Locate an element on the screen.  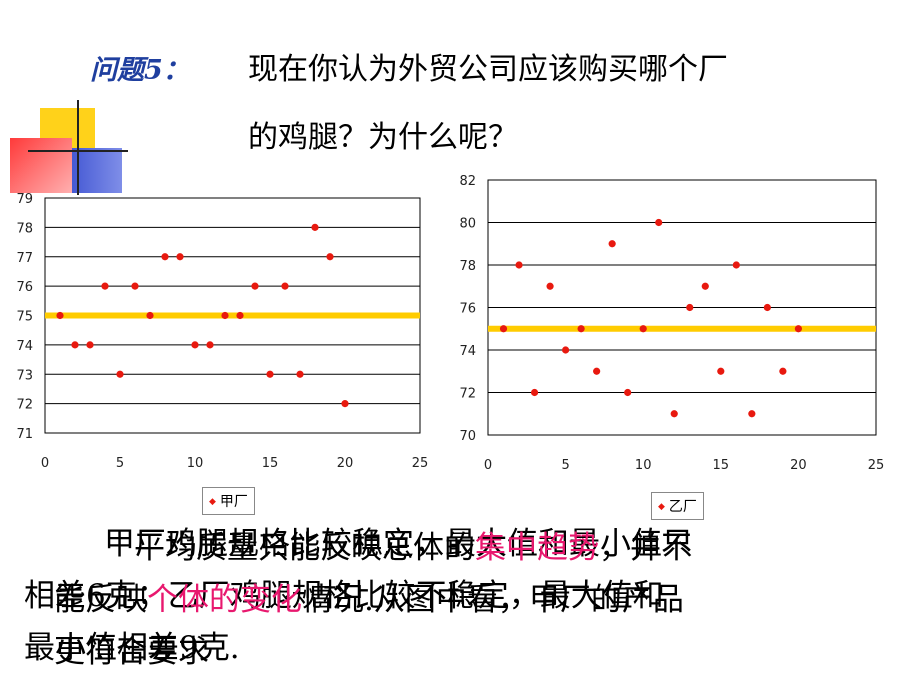
chart-b-xtick-2: 10 is located at coordinates (643, 465).